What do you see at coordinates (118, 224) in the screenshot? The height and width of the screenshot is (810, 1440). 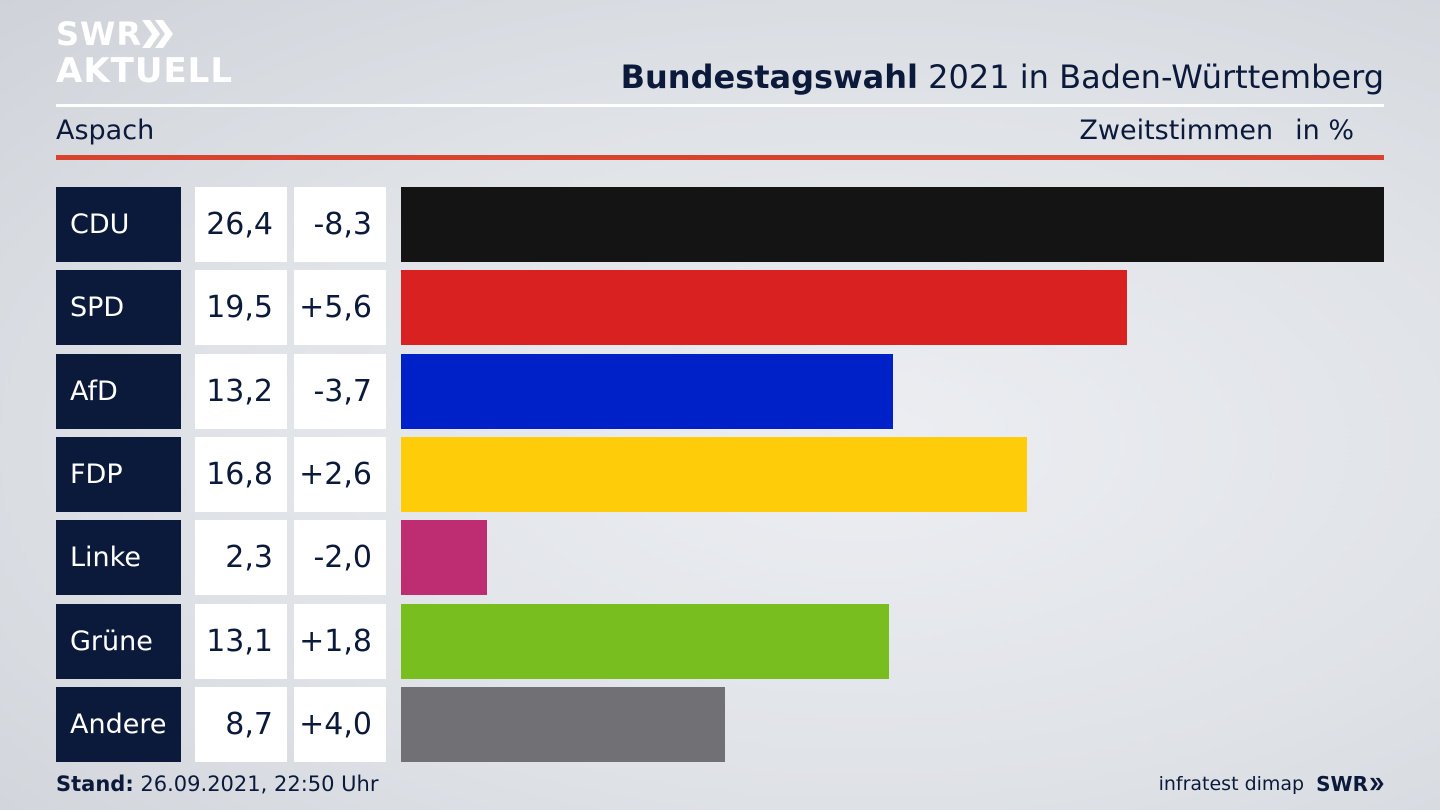 I see `party-label: CDU` at bounding box center [118, 224].